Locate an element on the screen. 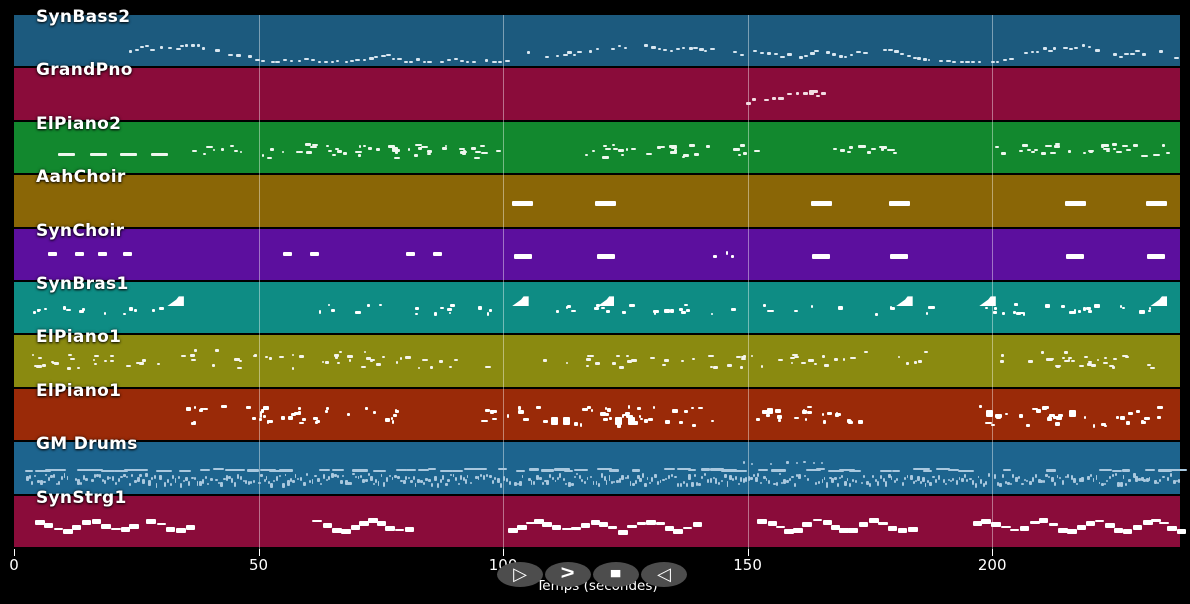 This screenshot has width=1190, height=604. stop-button: ■ is located at coordinates (616, 574).